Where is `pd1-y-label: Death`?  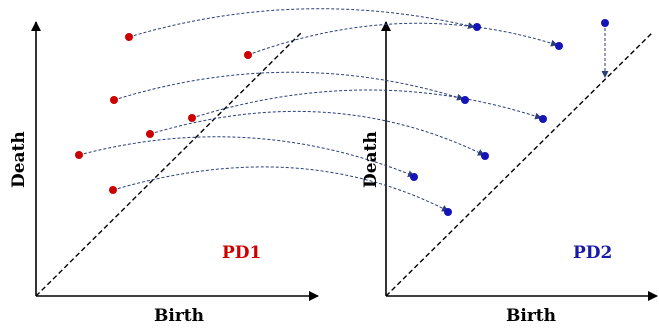 pd1-y-label: Death is located at coordinates (19, 159).